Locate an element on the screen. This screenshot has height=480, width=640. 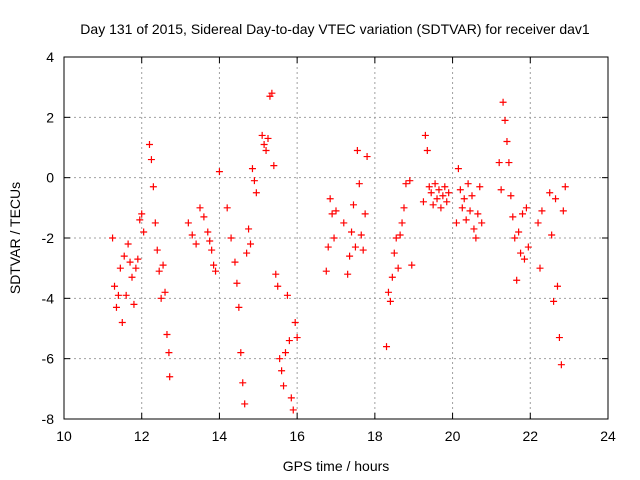
x-tick-label: 10 is located at coordinates (64, 436).